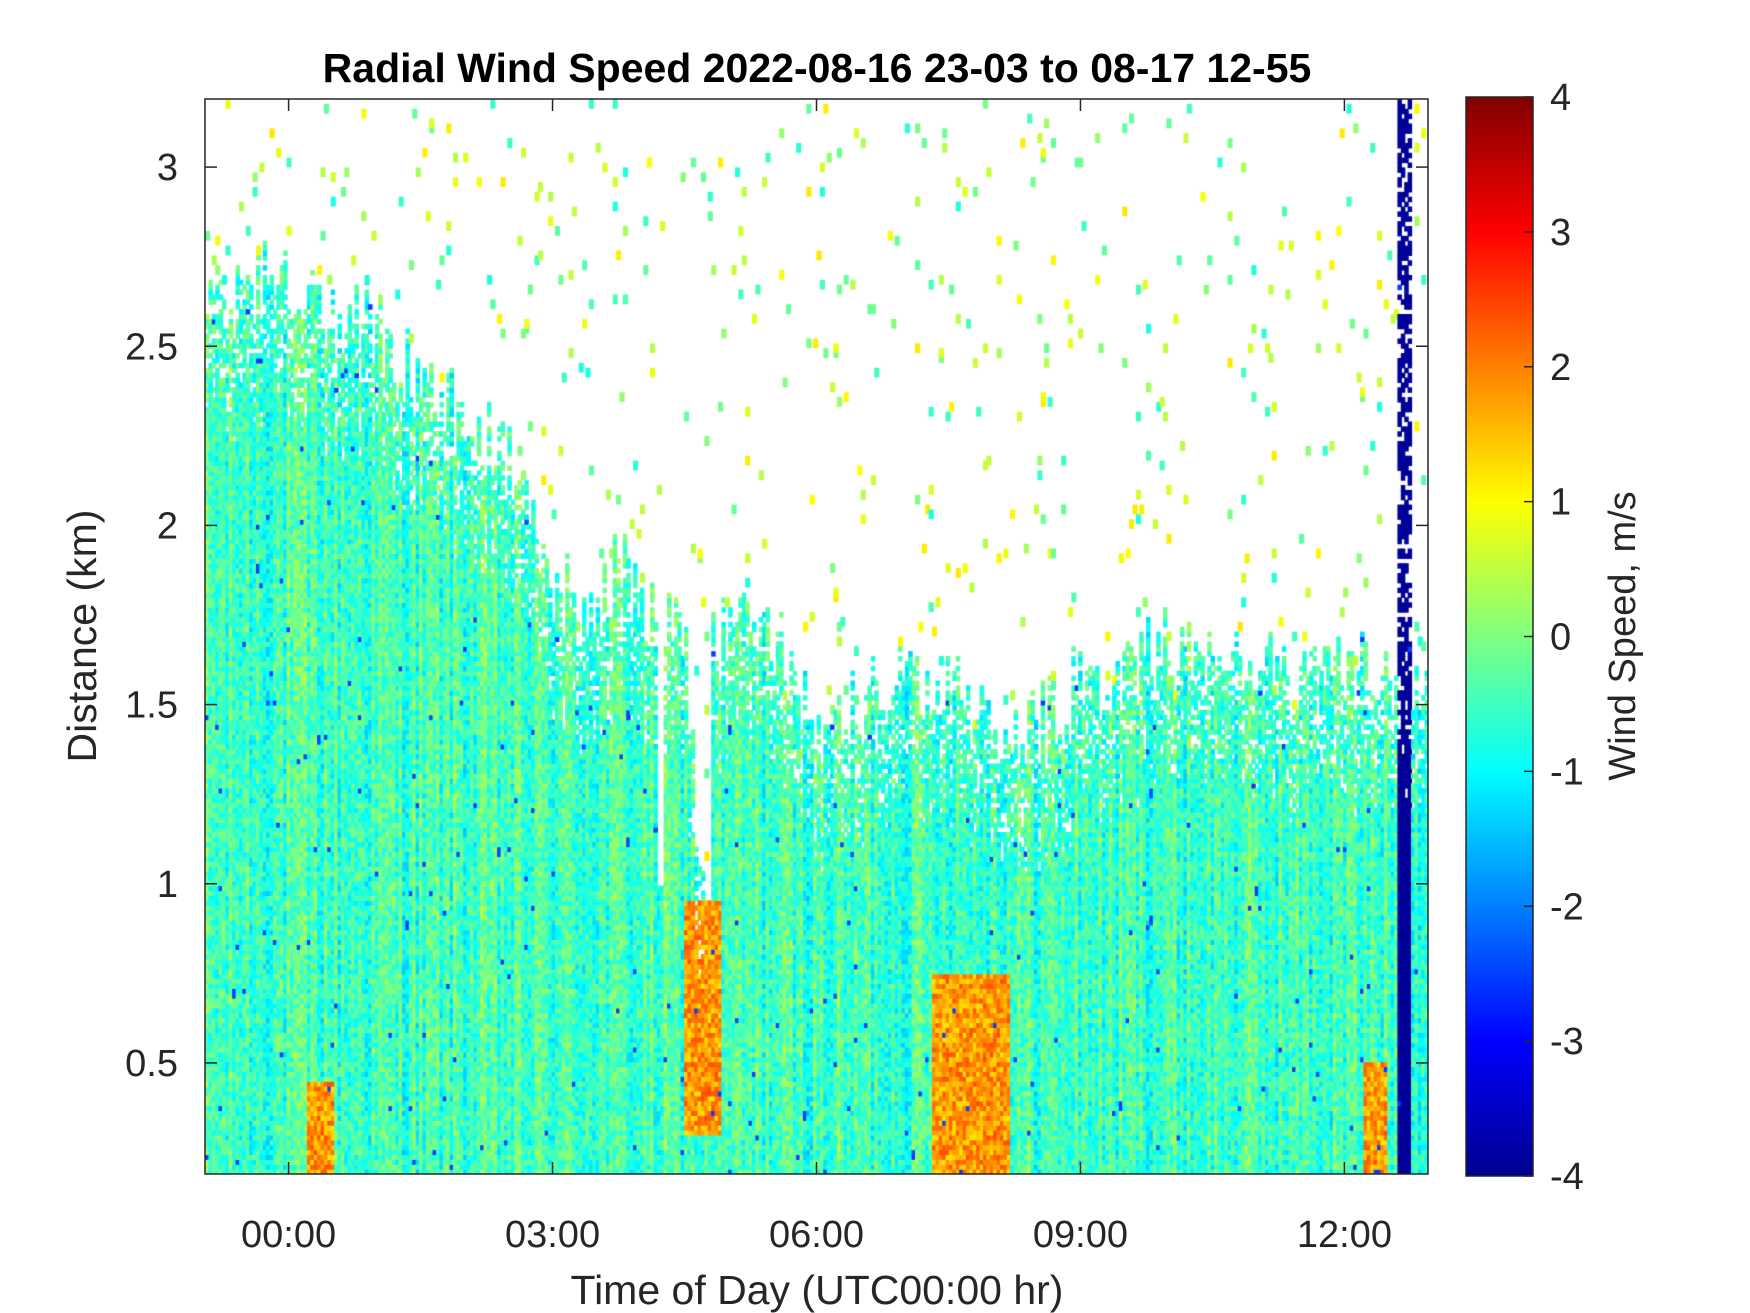 The image size is (1750, 1313). I want to click on y-axis-label: Distance (km), so click(82, 636).